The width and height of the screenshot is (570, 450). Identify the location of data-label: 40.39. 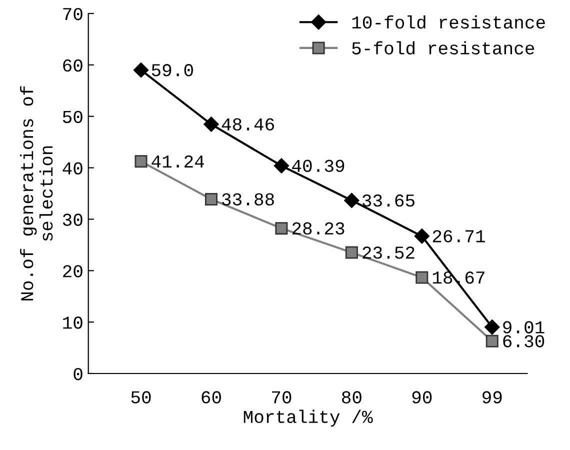
(318, 166).